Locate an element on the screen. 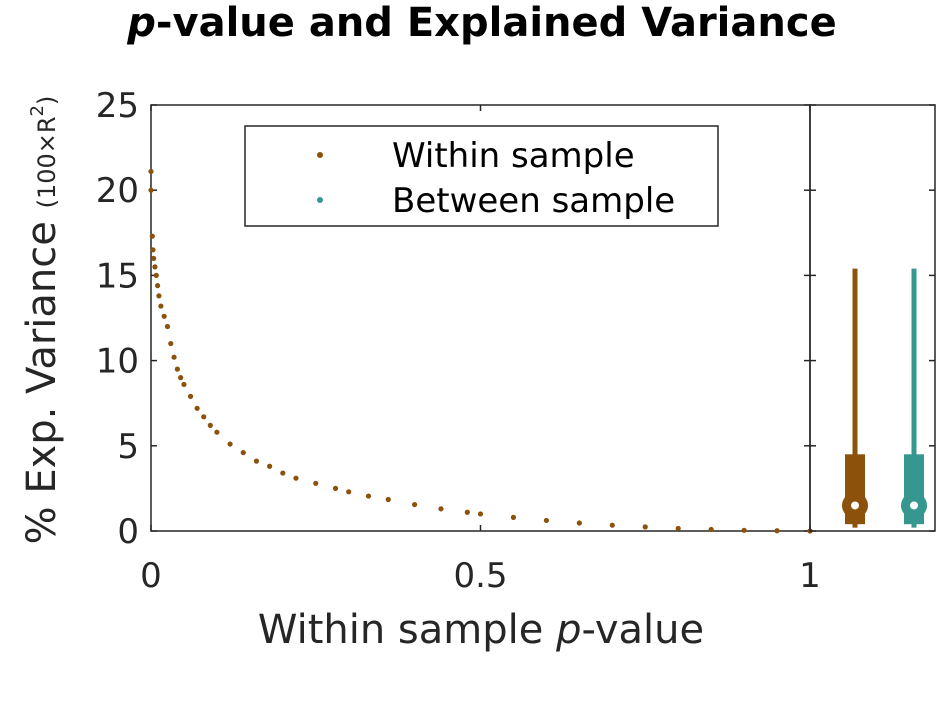 The width and height of the screenshot is (945, 709). y-axis-label: % Exp. Variance (100×R2) is located at coordinates (42, 320).